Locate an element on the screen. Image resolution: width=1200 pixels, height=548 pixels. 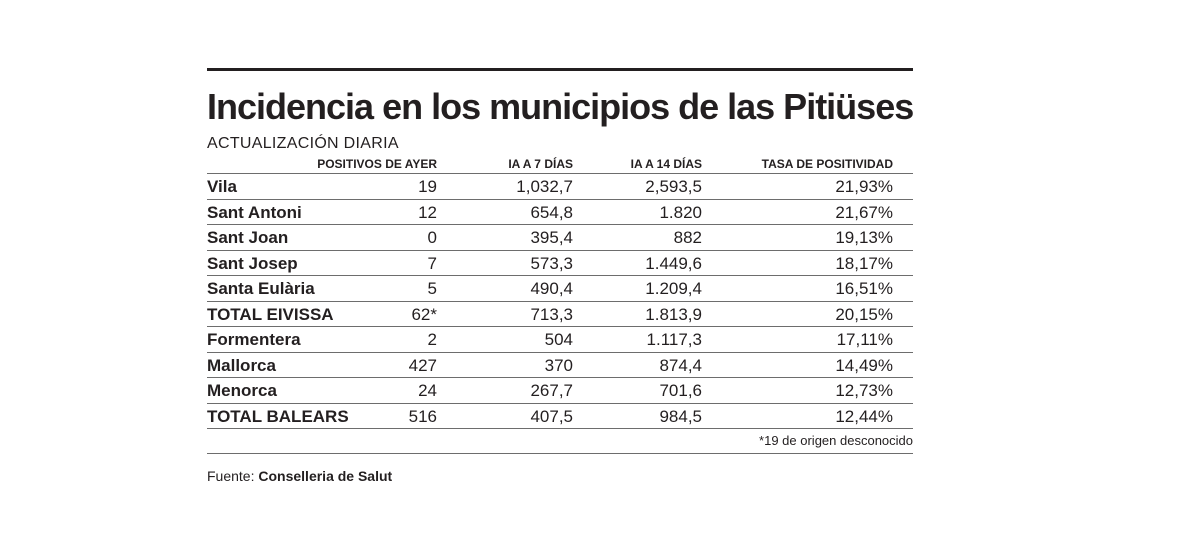
cell-ia14: 701,6 is located at coordinates (680, 390).